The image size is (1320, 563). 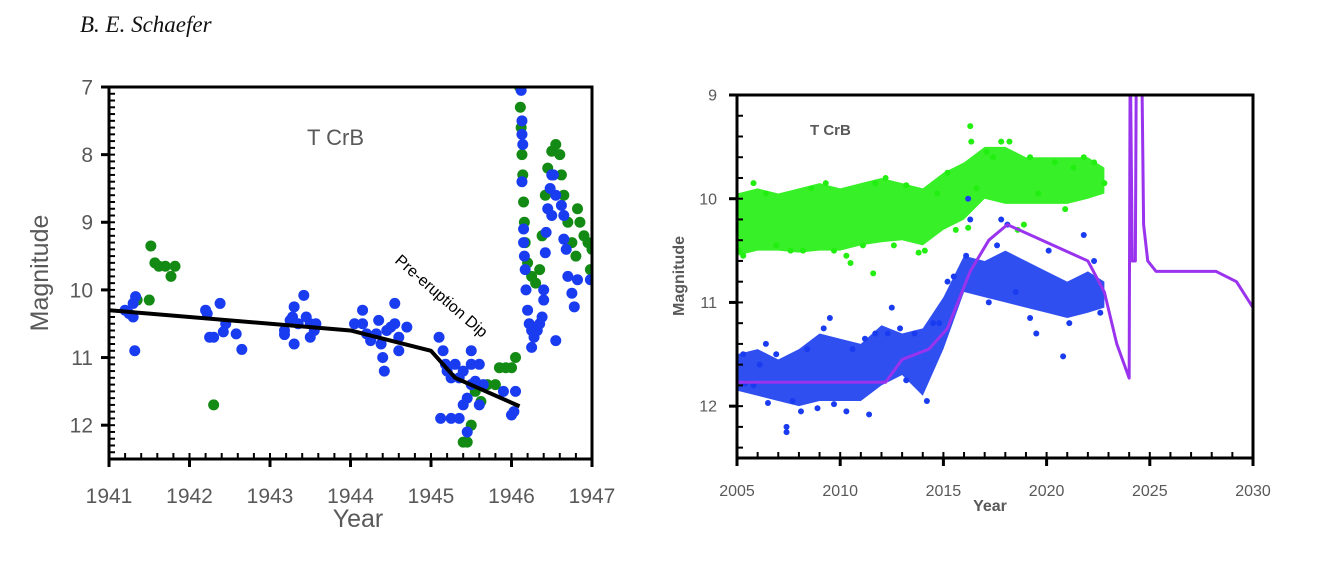 I want to click on x-tick-label: 2010, so click(x=840, y=491).